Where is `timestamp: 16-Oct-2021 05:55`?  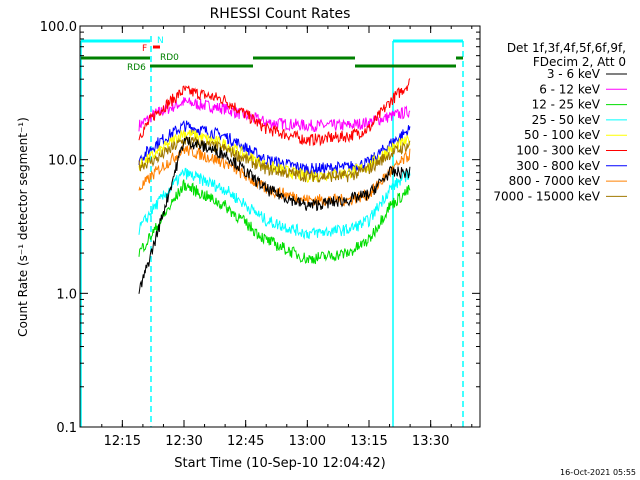 timestamp: 16-Oct-2021 05:55 is located at coordinates (598, 472).